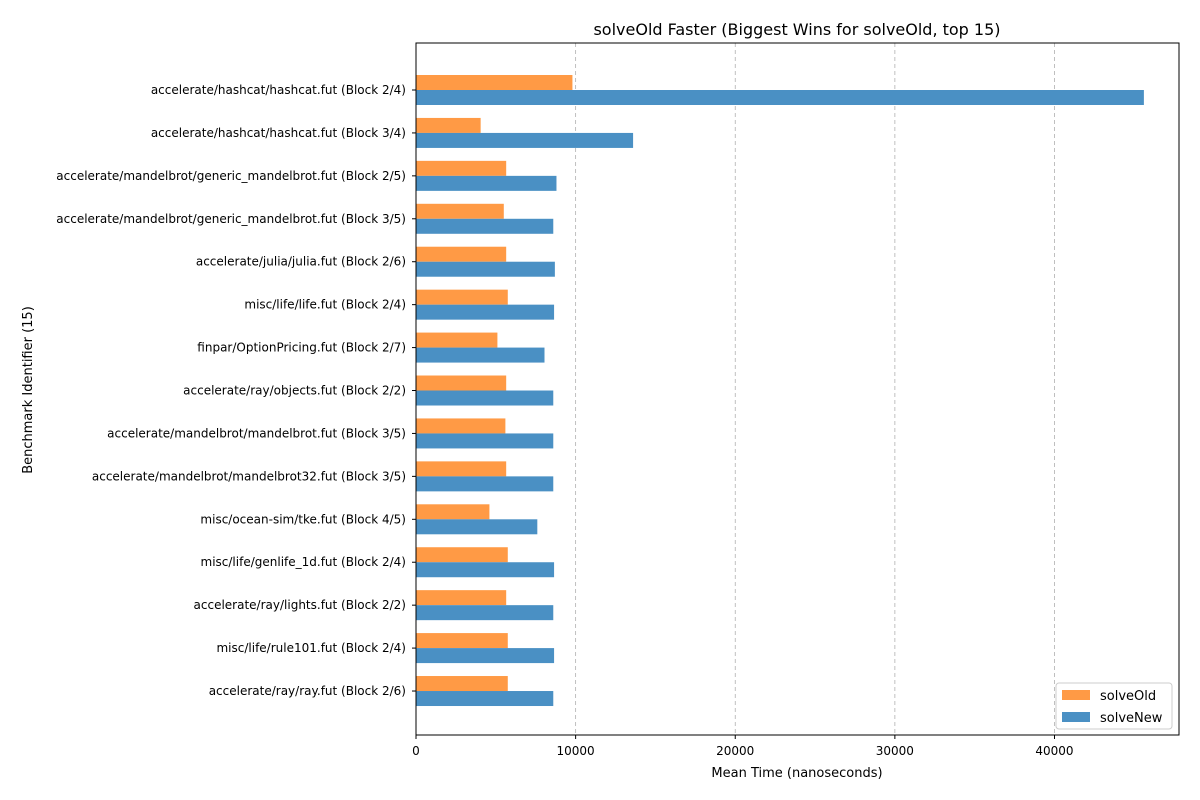  Describe the element at coordinates (301, 262) in the screenshot. I see `y-tick-label: accelerate/julia/julia.fut (Block 2/6)` at that location.